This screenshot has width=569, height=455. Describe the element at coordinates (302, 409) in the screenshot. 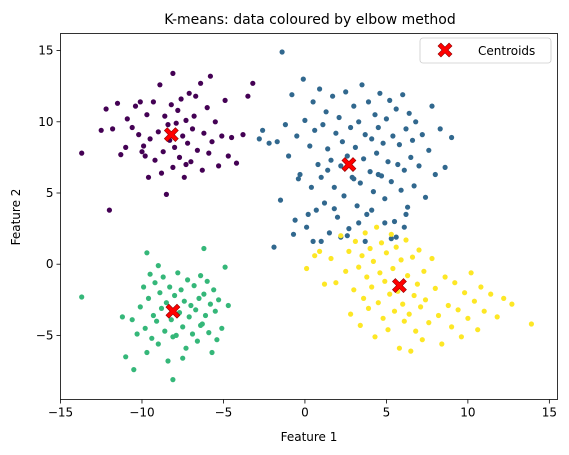

I see `x-axis-ticks: −15 −10 −5 0 5 10 15` at that location.